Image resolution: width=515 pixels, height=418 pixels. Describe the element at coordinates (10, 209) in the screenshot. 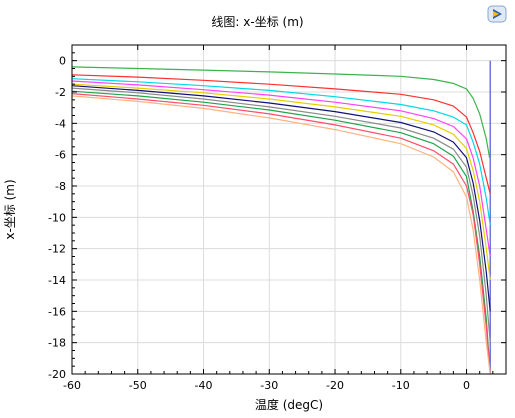

I see `y-axis-label: x-坐标 (m)` at that location.